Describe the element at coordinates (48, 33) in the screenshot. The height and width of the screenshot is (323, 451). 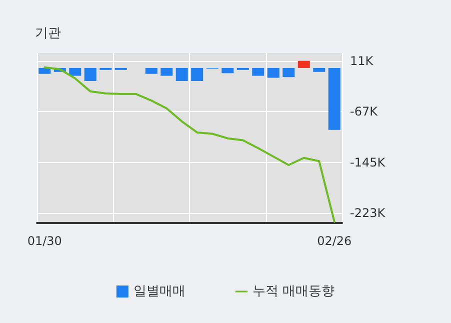
I see `chart-title: 기관` at that location.